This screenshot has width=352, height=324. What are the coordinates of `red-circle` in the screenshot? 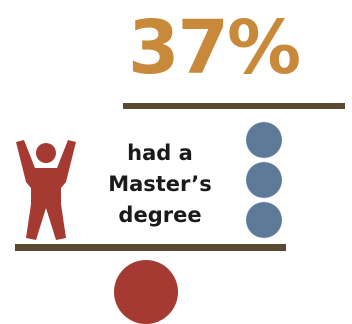 It's located at (146, 292).